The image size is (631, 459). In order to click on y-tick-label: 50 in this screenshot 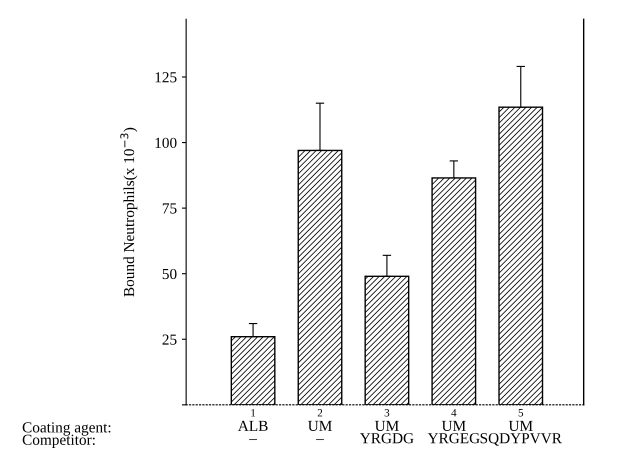, I will do `click(169, 274)`.